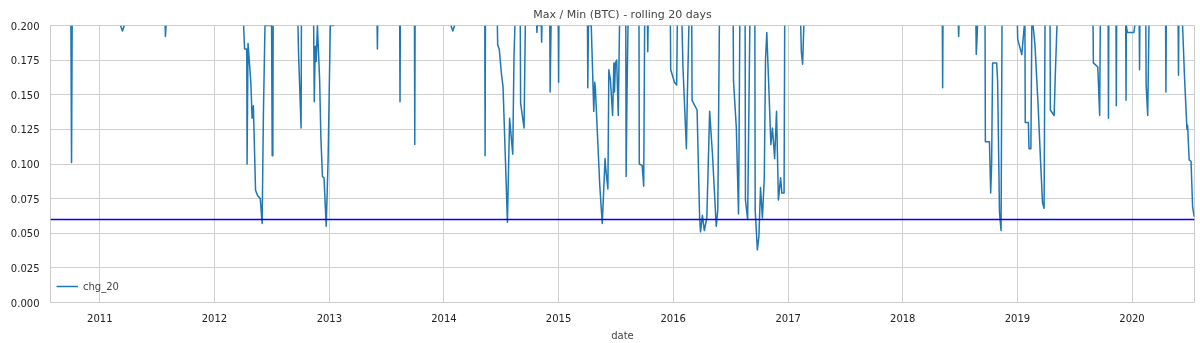 Image resolution: width=1200 pixels, height=343 pixels. Describe the element at coordinates (25, 26) in the screenshot. I see `y-tick-label: 0.200` at that location.